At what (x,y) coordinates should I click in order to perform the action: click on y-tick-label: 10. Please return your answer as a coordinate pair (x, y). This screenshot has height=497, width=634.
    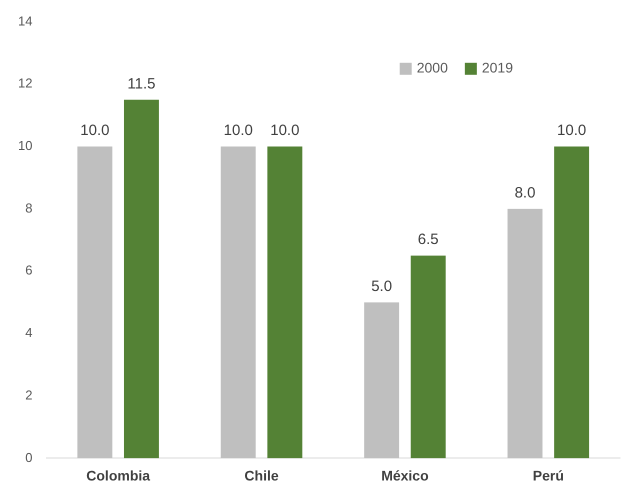
    Looking at the image, I should click on (25, 146).